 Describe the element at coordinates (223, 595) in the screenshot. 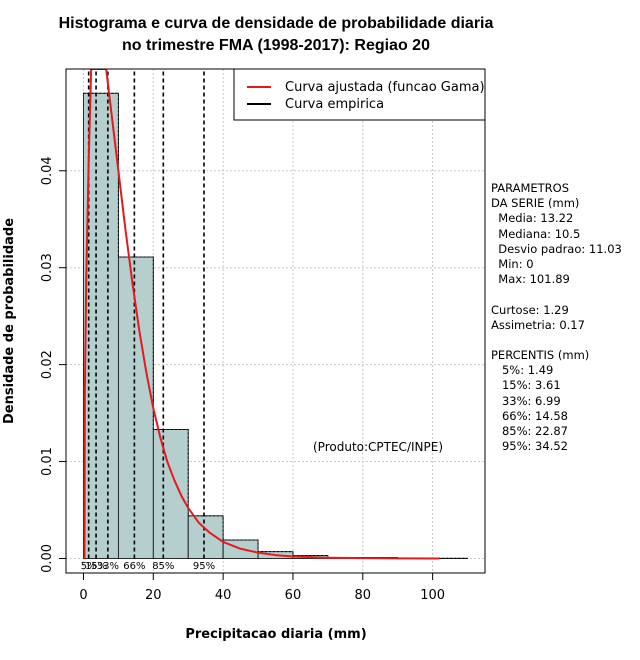

I see `x-tick-label-2: 40` at that location.